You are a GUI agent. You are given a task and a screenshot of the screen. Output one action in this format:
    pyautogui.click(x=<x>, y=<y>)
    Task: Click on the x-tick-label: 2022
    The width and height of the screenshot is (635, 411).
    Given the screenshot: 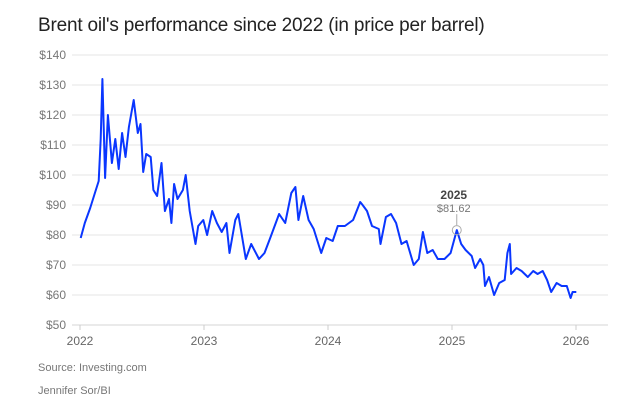 What is the action you would take?
    pyautogui.click(x=80, y=341)
    